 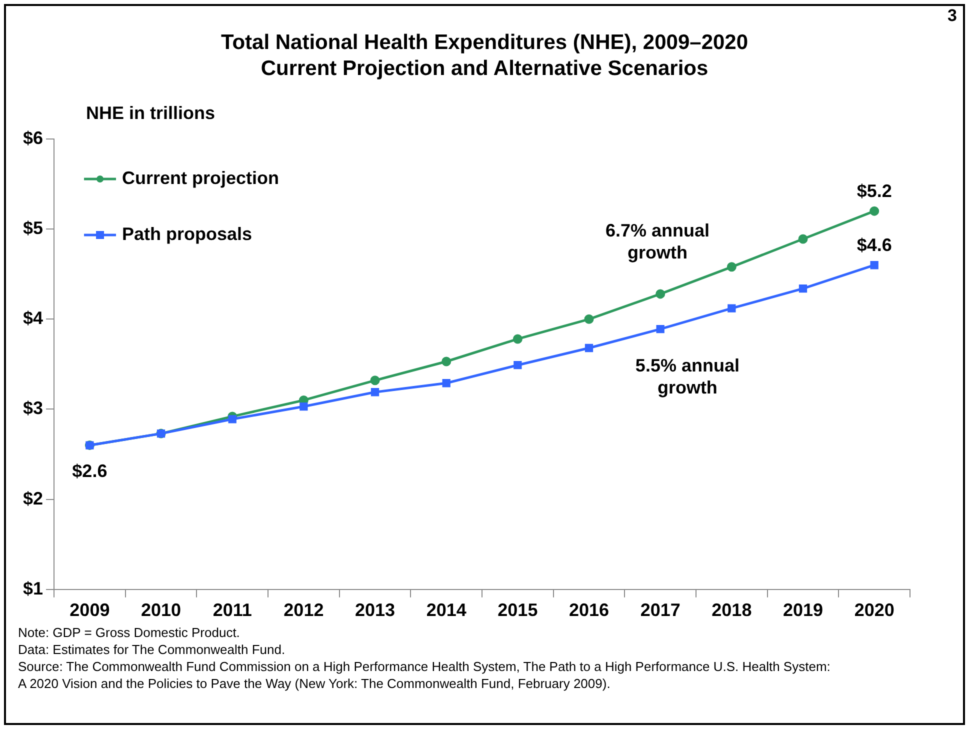 What do you see at coordinates (201, 178) in the screenshot?
I see `legend-label: Current projection` at bounding box center [201, 178].